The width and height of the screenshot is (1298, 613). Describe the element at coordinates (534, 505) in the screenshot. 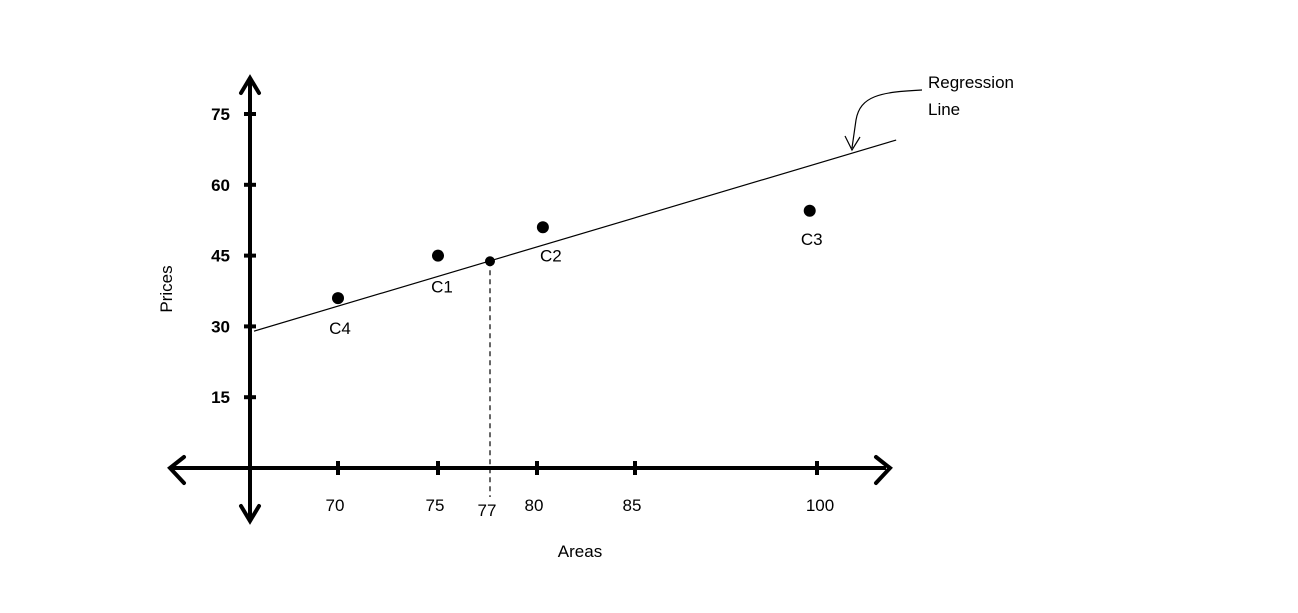

I see `x-tick-label: 80` at that location.